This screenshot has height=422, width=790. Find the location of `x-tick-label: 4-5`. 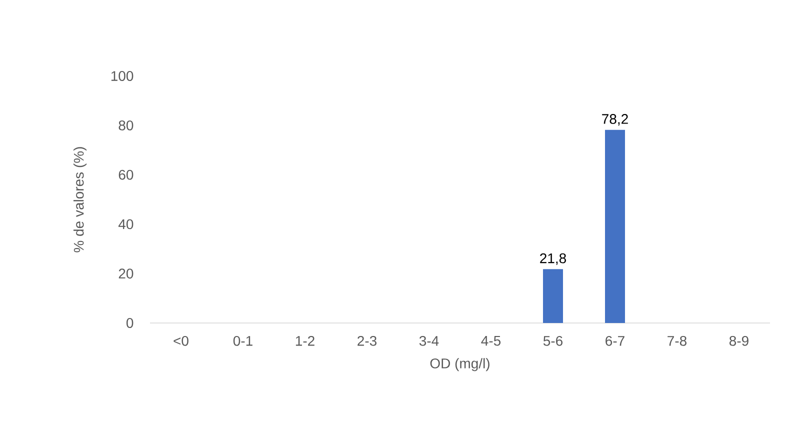

x-tick-label: 4-5 is located at coordinates (491, 341).